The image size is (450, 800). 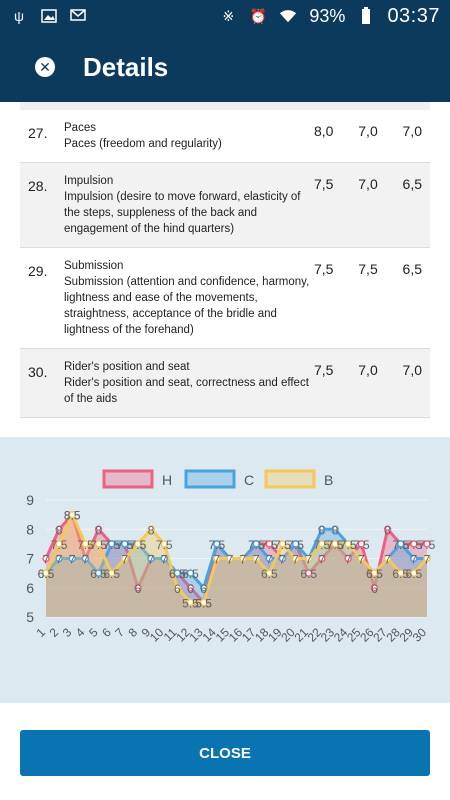 What do you see at coordinates (420, 635) in the screenshot?
I see `x-tick-label: 30` at bounding box center [420, 635].